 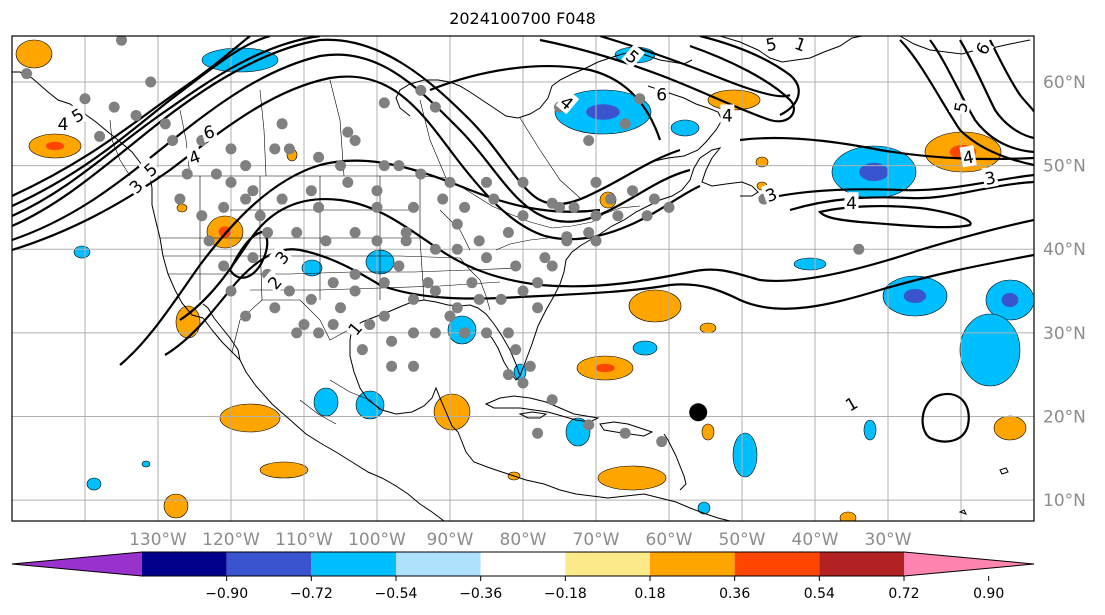 I want to click on latitude-label: 30°N, so click(x=1064, y=334).